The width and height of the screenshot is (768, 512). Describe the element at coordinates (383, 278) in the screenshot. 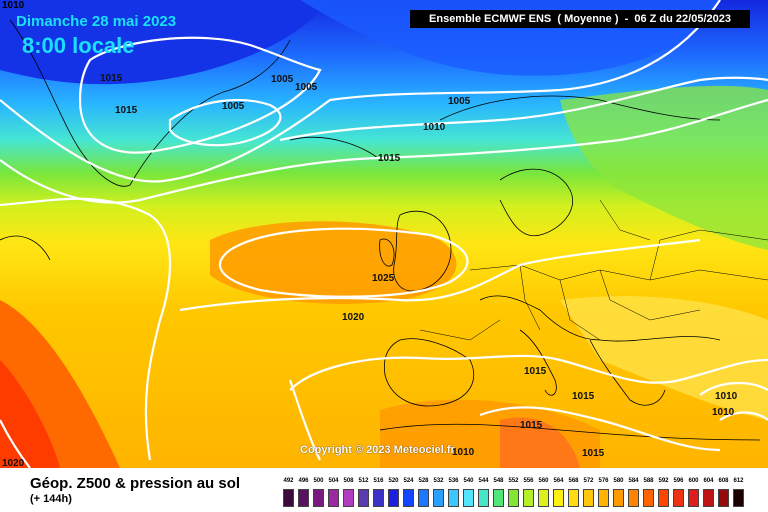

I see `isobar-label: 1025` at that location.